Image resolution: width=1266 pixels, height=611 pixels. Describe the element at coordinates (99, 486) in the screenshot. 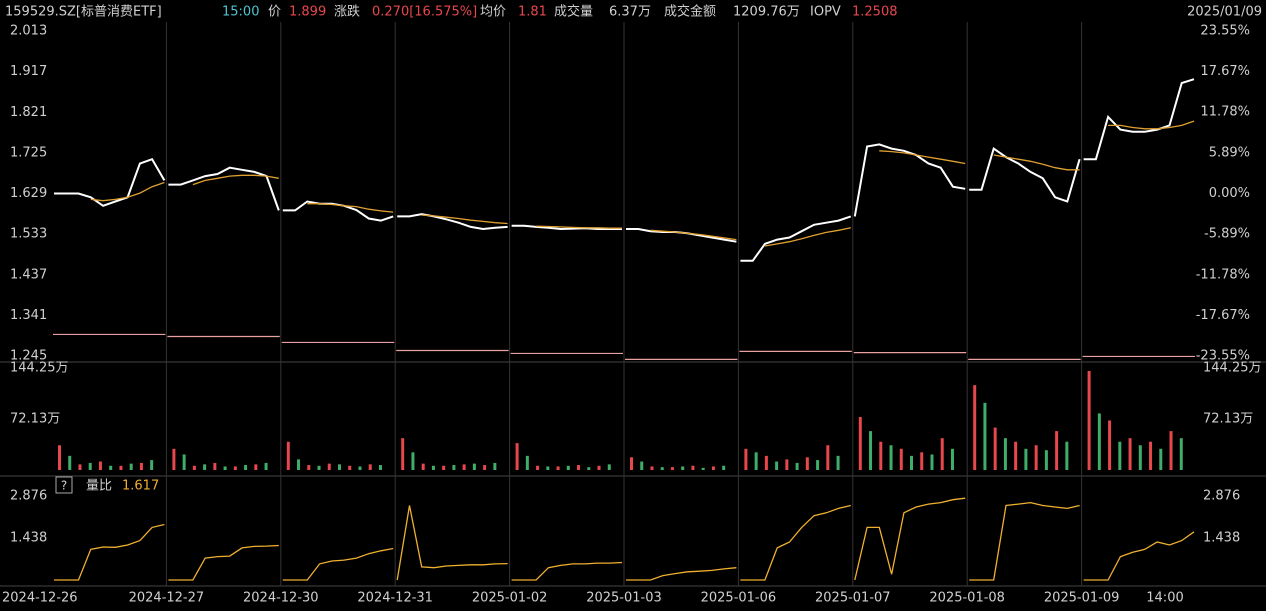

I see `panel-title: 量比` at that location.